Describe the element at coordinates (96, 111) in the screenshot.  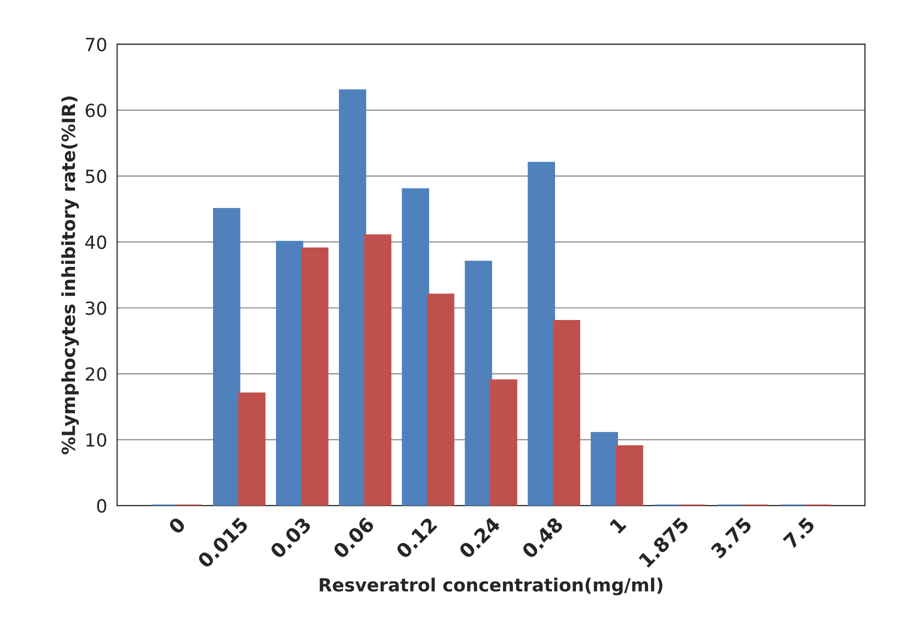
I see `y-tick-label: 60` at that location.